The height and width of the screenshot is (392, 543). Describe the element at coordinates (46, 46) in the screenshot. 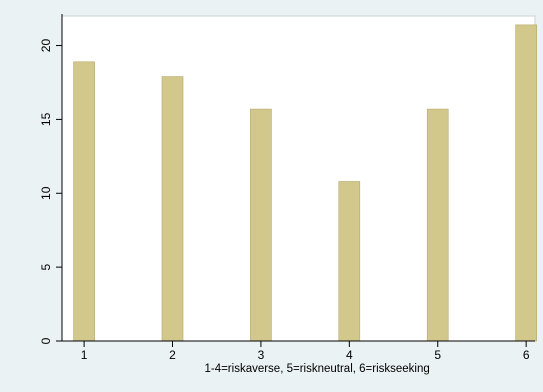

I see `y-tick-label-20: 20` at that location.